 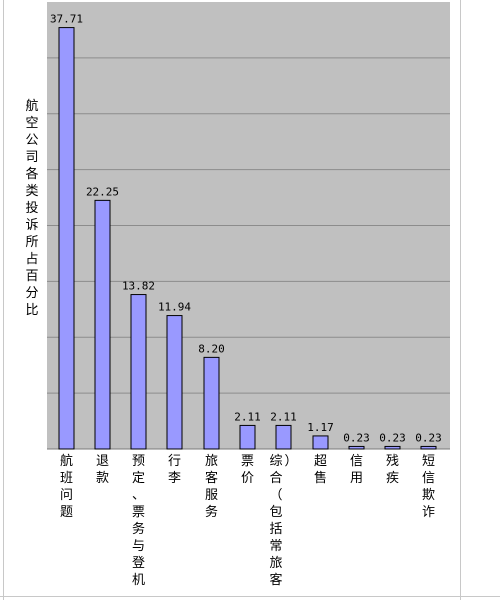 I want to click on page-border-right, so click(x=460, y=300).